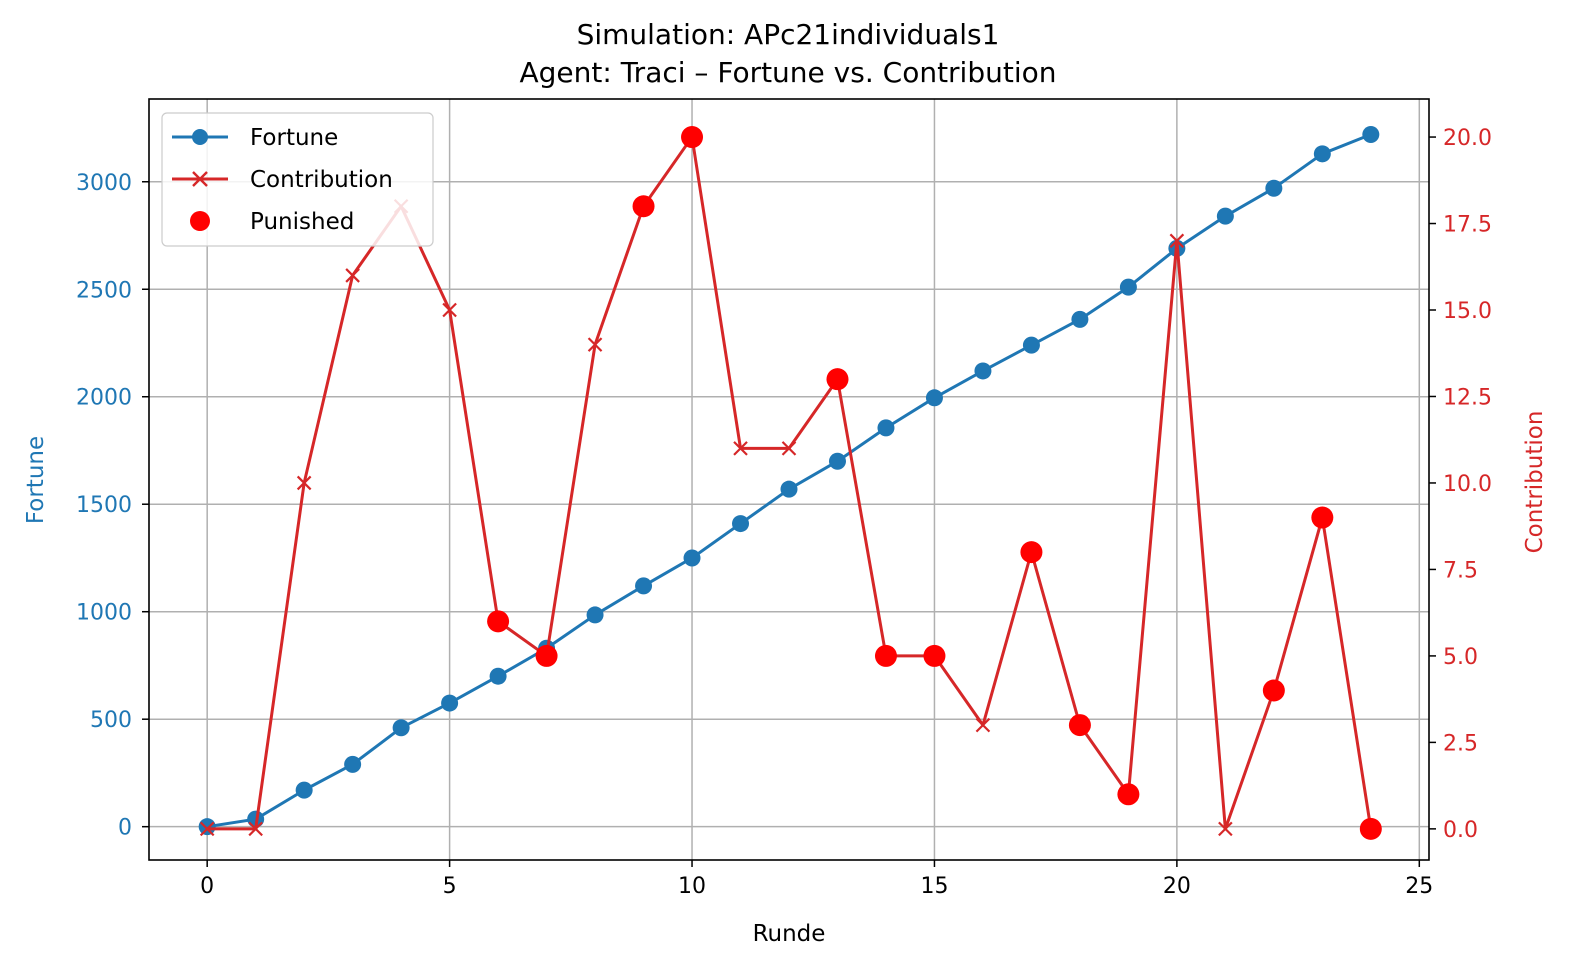 The width and height of the screenshot is (1581, 974). What do you see at coordinates (111, 720) in the screenshot?
I see `y-left-tick-label: 500` at bounding box center [111, 720].